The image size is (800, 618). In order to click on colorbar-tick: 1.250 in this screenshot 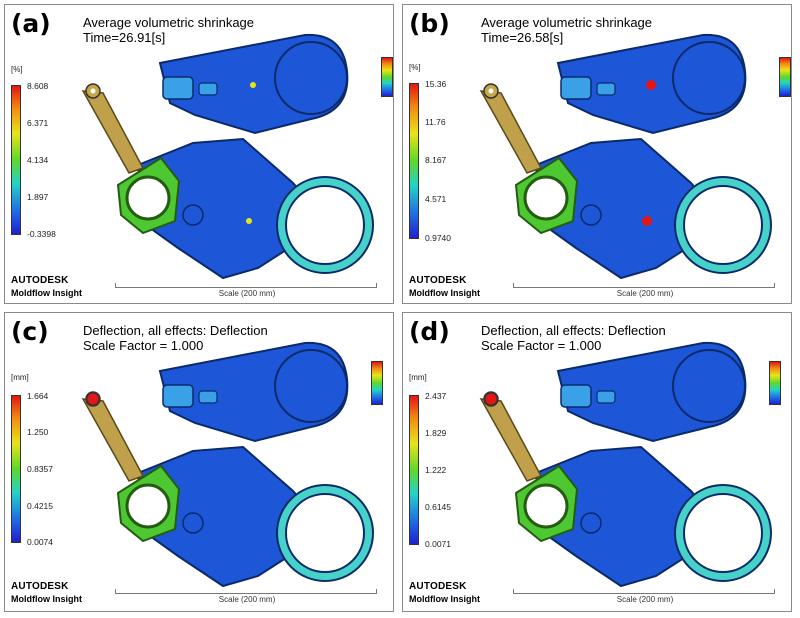, I will do `click(38, 432)`.